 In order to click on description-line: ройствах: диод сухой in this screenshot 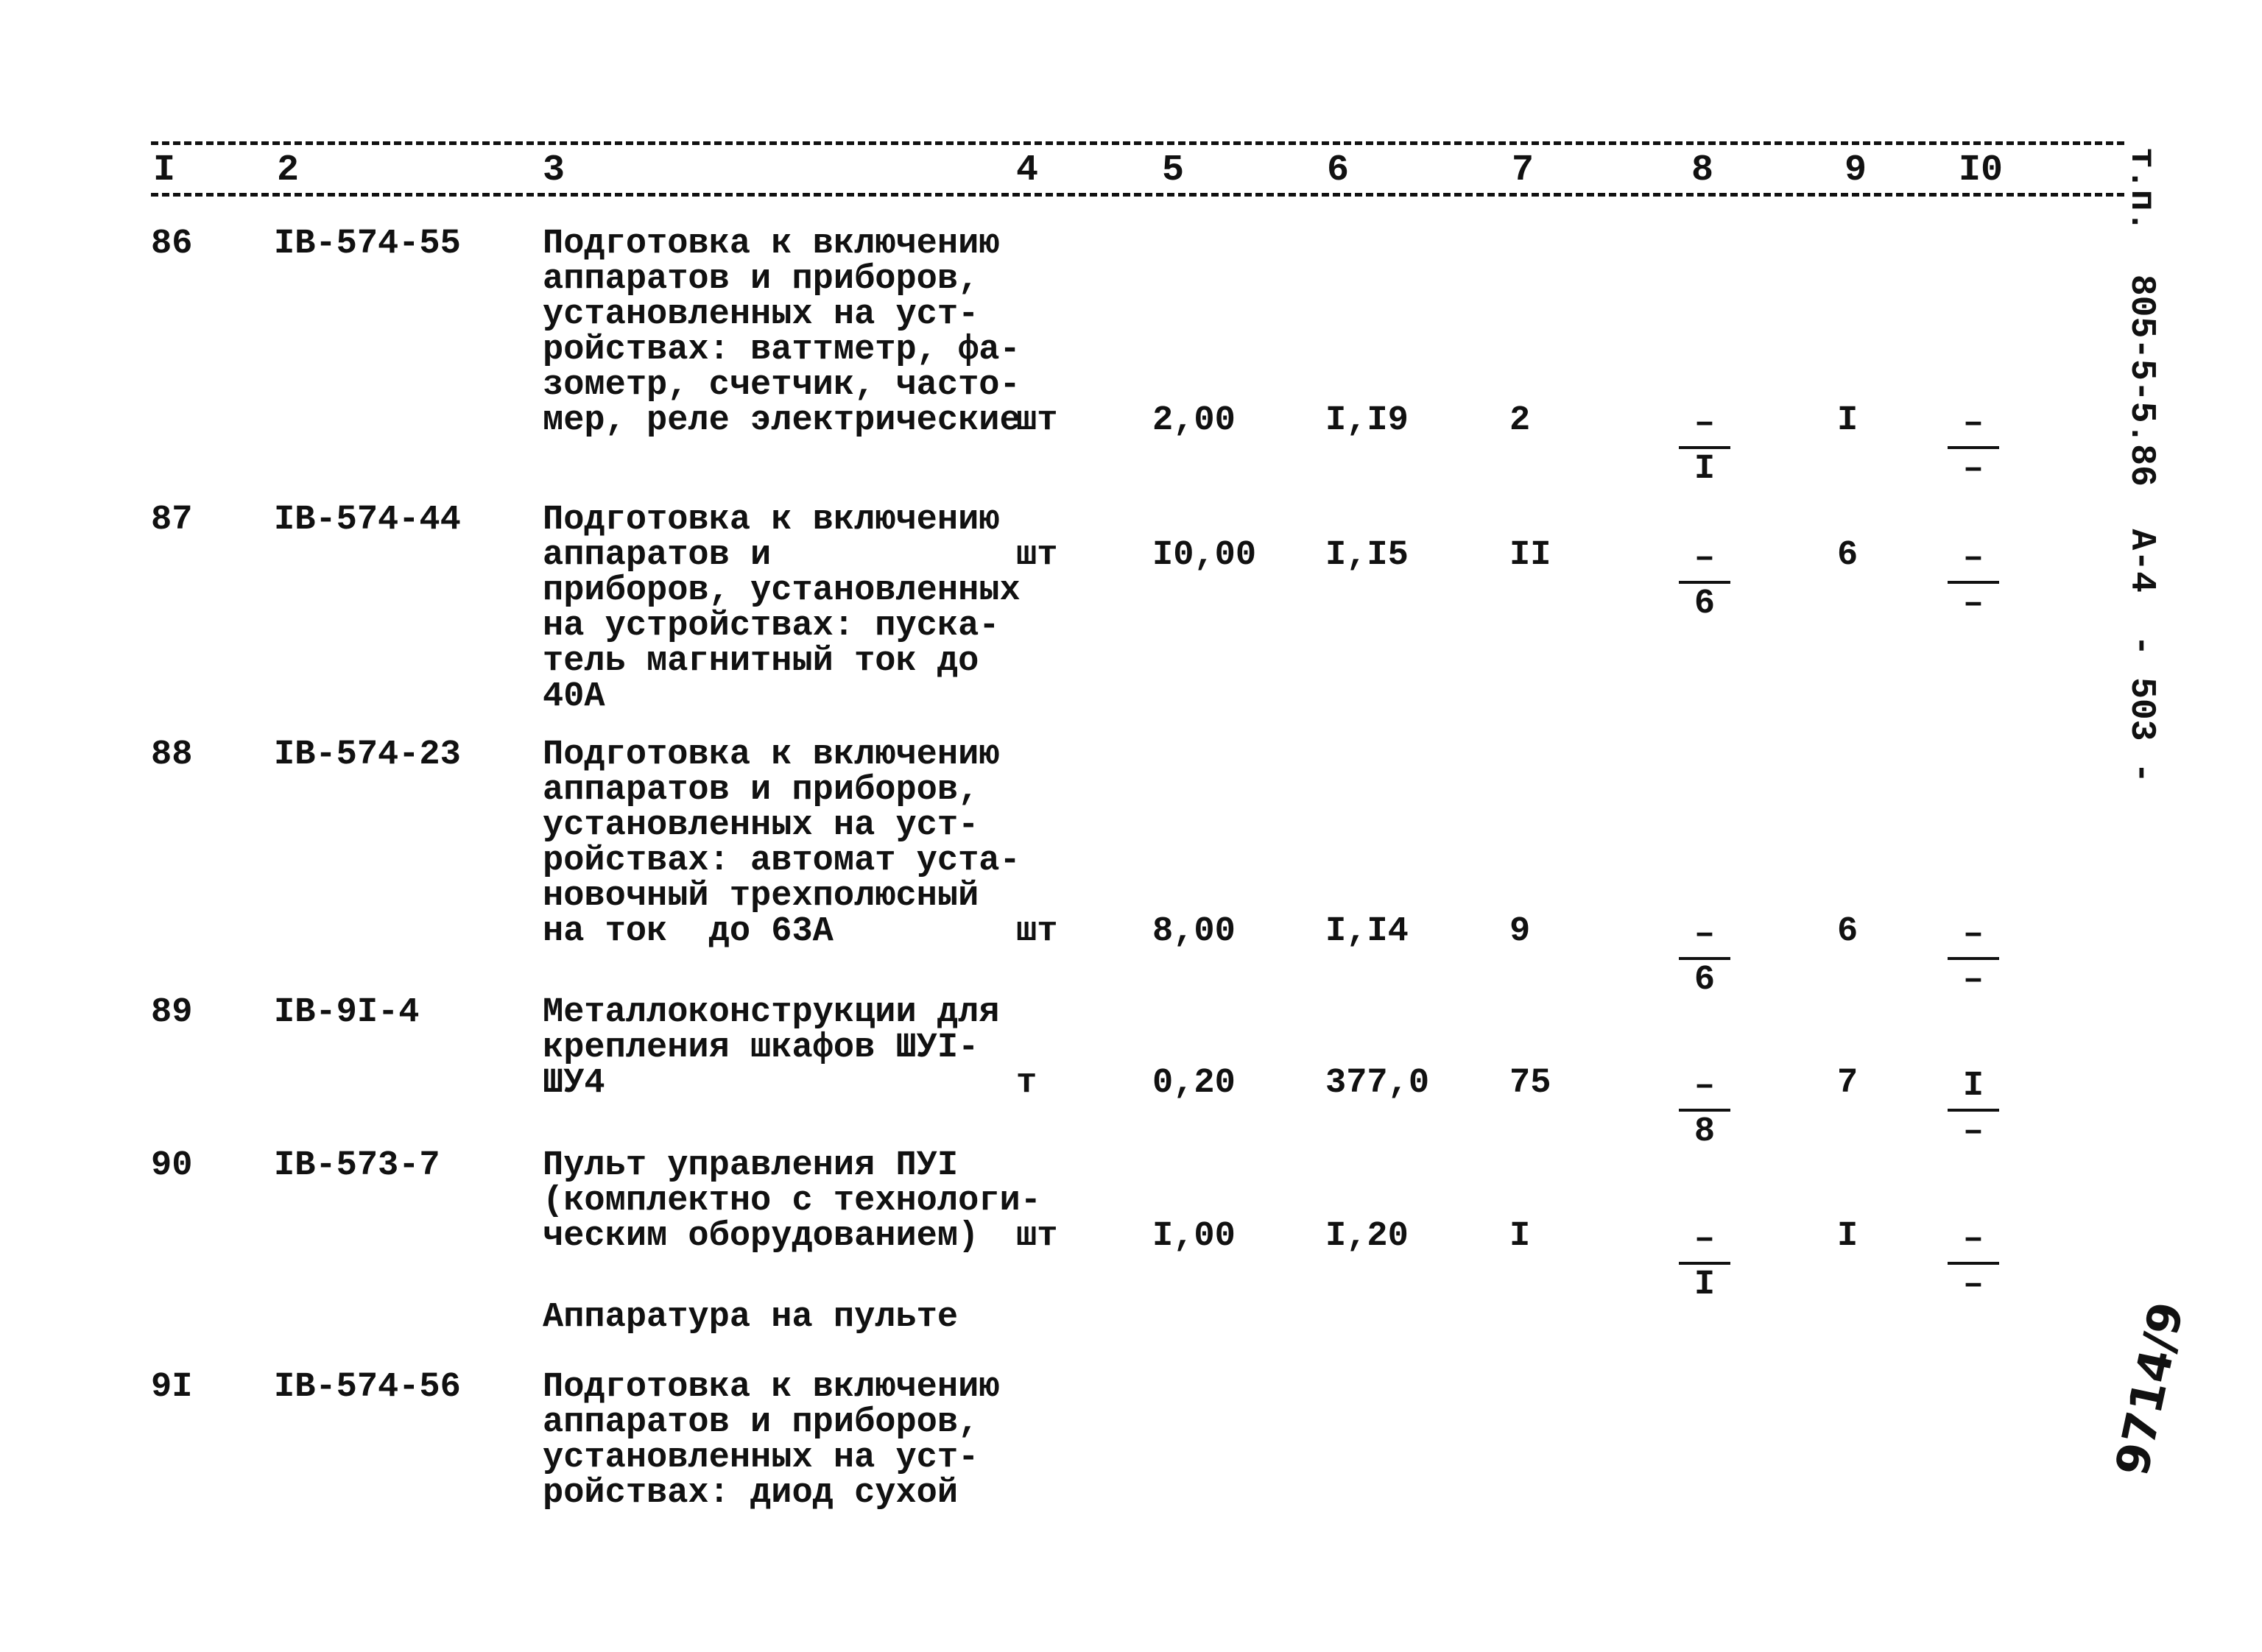, I will do `click(751, 1493)`.